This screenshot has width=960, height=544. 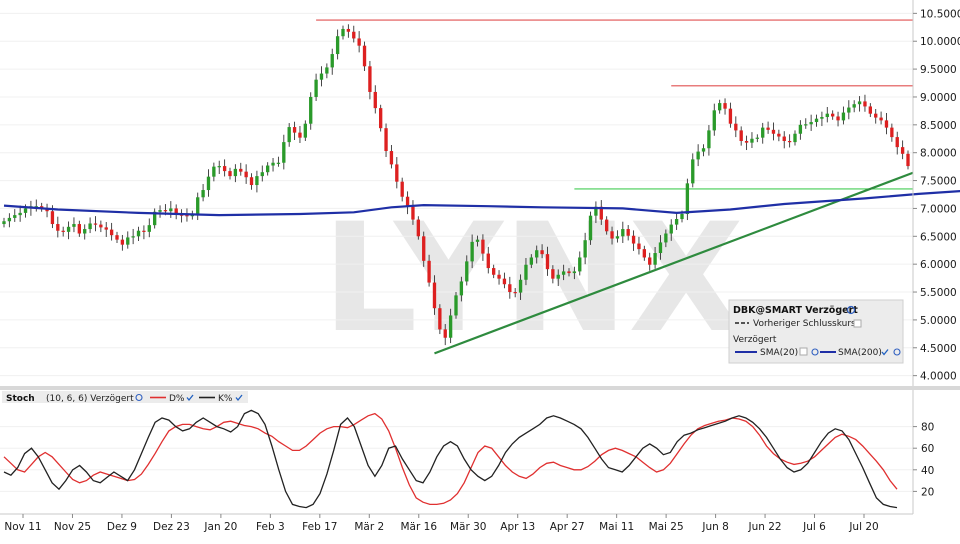 I want to click on x-tick-label: Jul 6, so click(x=814, y=527).